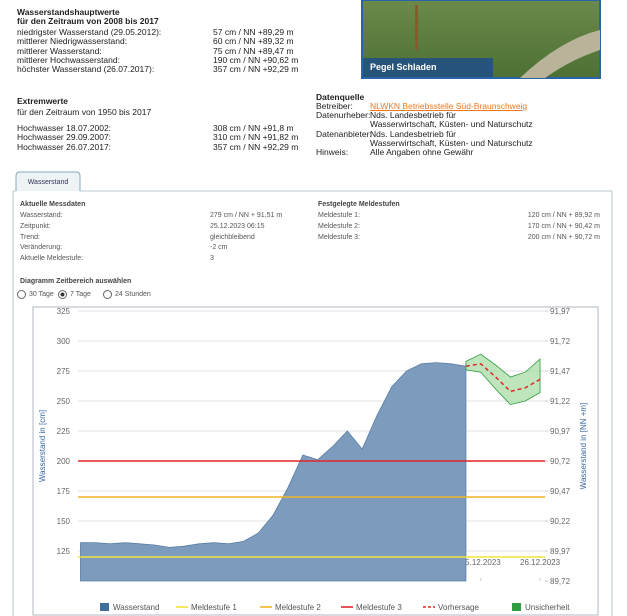 The height and width of the screenshot is (616, 627). I want to click on uncertainty-band, so click(503, 379).